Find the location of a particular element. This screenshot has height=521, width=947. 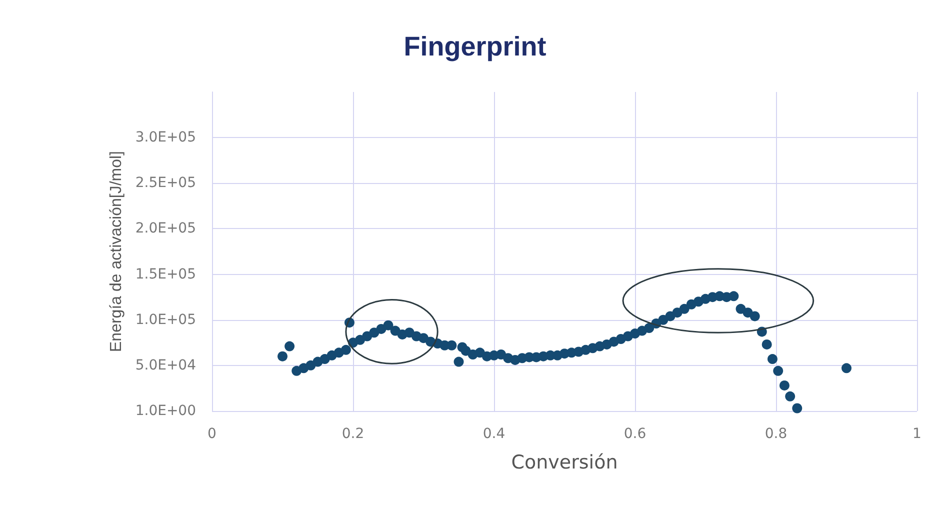

x-tick-label: 0 is located at coordinates (212, 434).